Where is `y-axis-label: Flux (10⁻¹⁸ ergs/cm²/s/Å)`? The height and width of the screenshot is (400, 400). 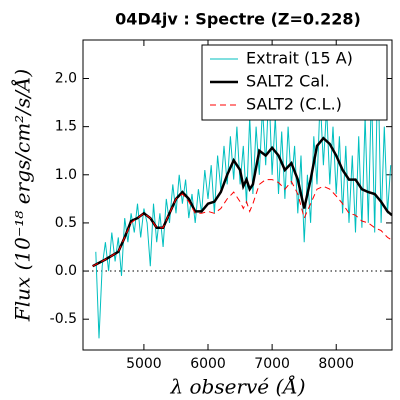
y-axis-label: Flux (10⁻¹⁸ ergs/cm²/s/Å) is located at coordinates (22, 195).